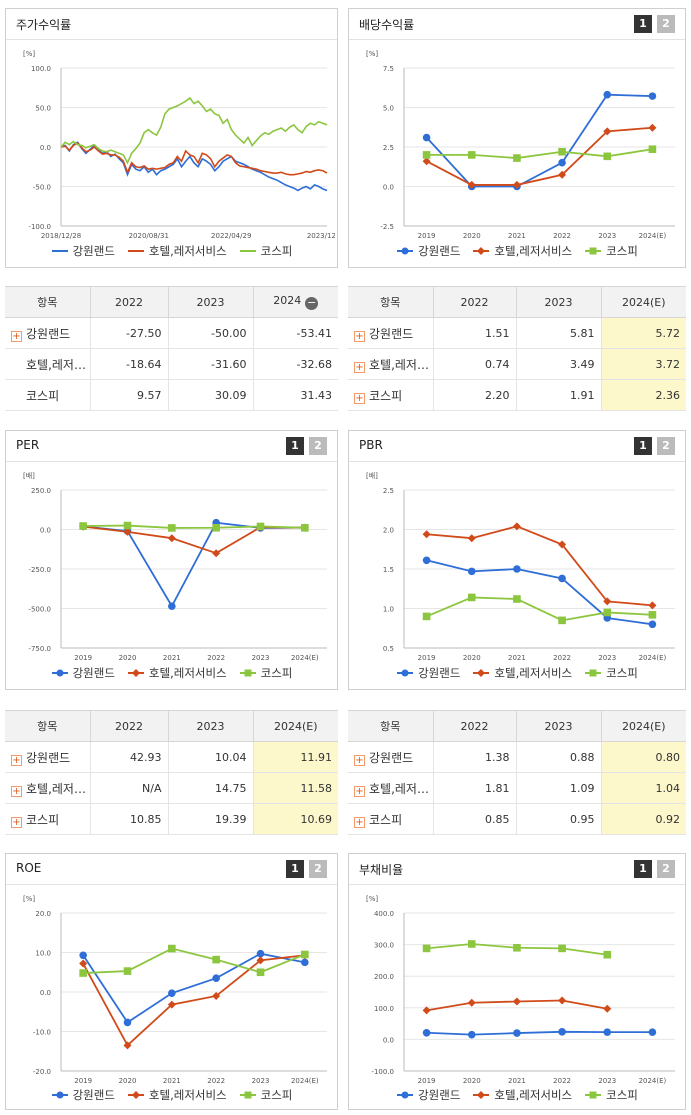 The width and height of the screenshot is (691, 1115). I want to click on legend-label: 강원랜드, so click(93, 1095).